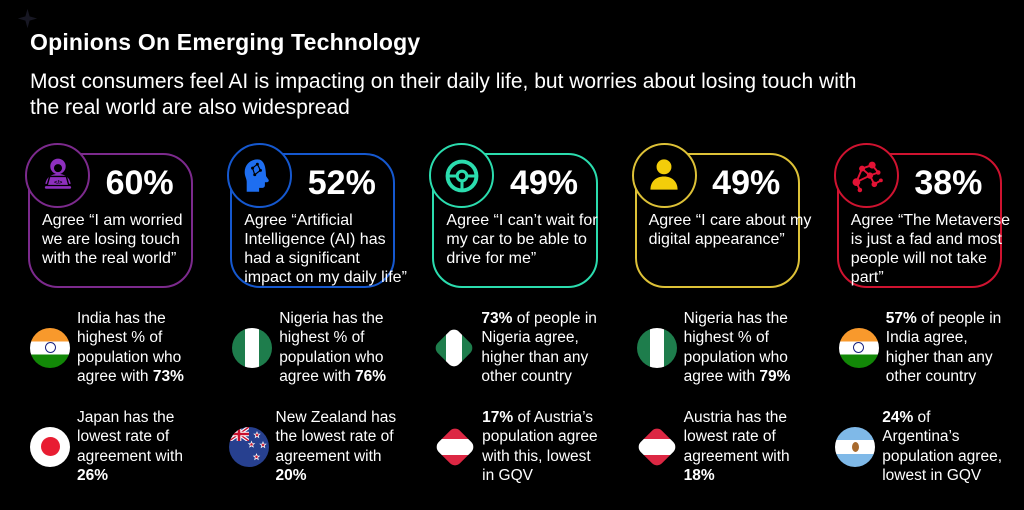  I want to click on page-title: Opinions On Emerging Technology, so click(225, 42).